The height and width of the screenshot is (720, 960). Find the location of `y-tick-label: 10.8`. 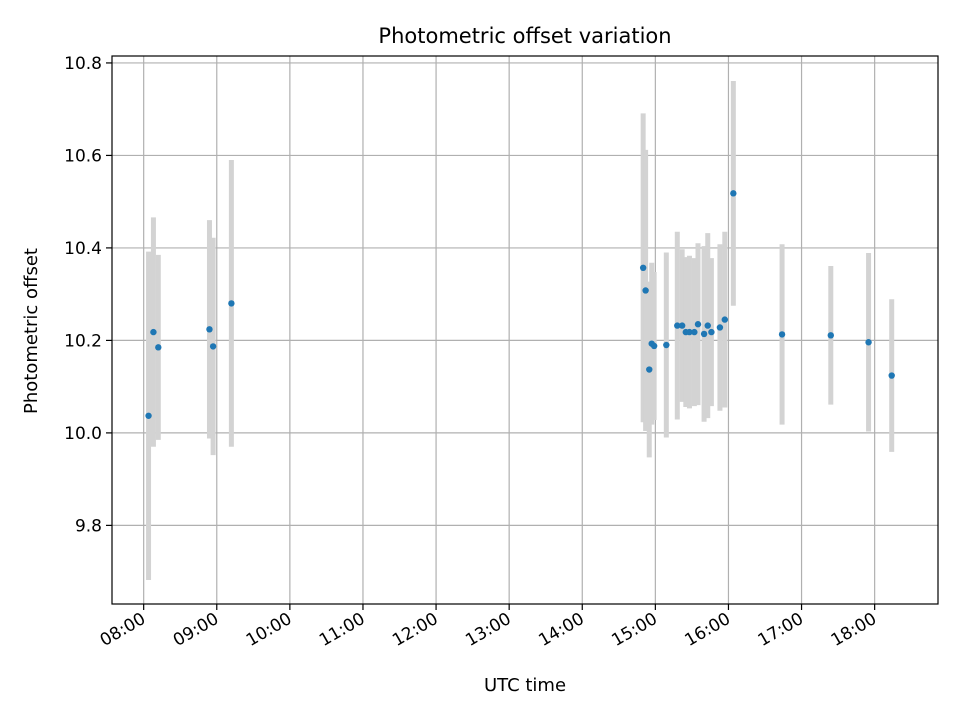

y-tick-label: 10.8 is located at coordinates (83, 64).